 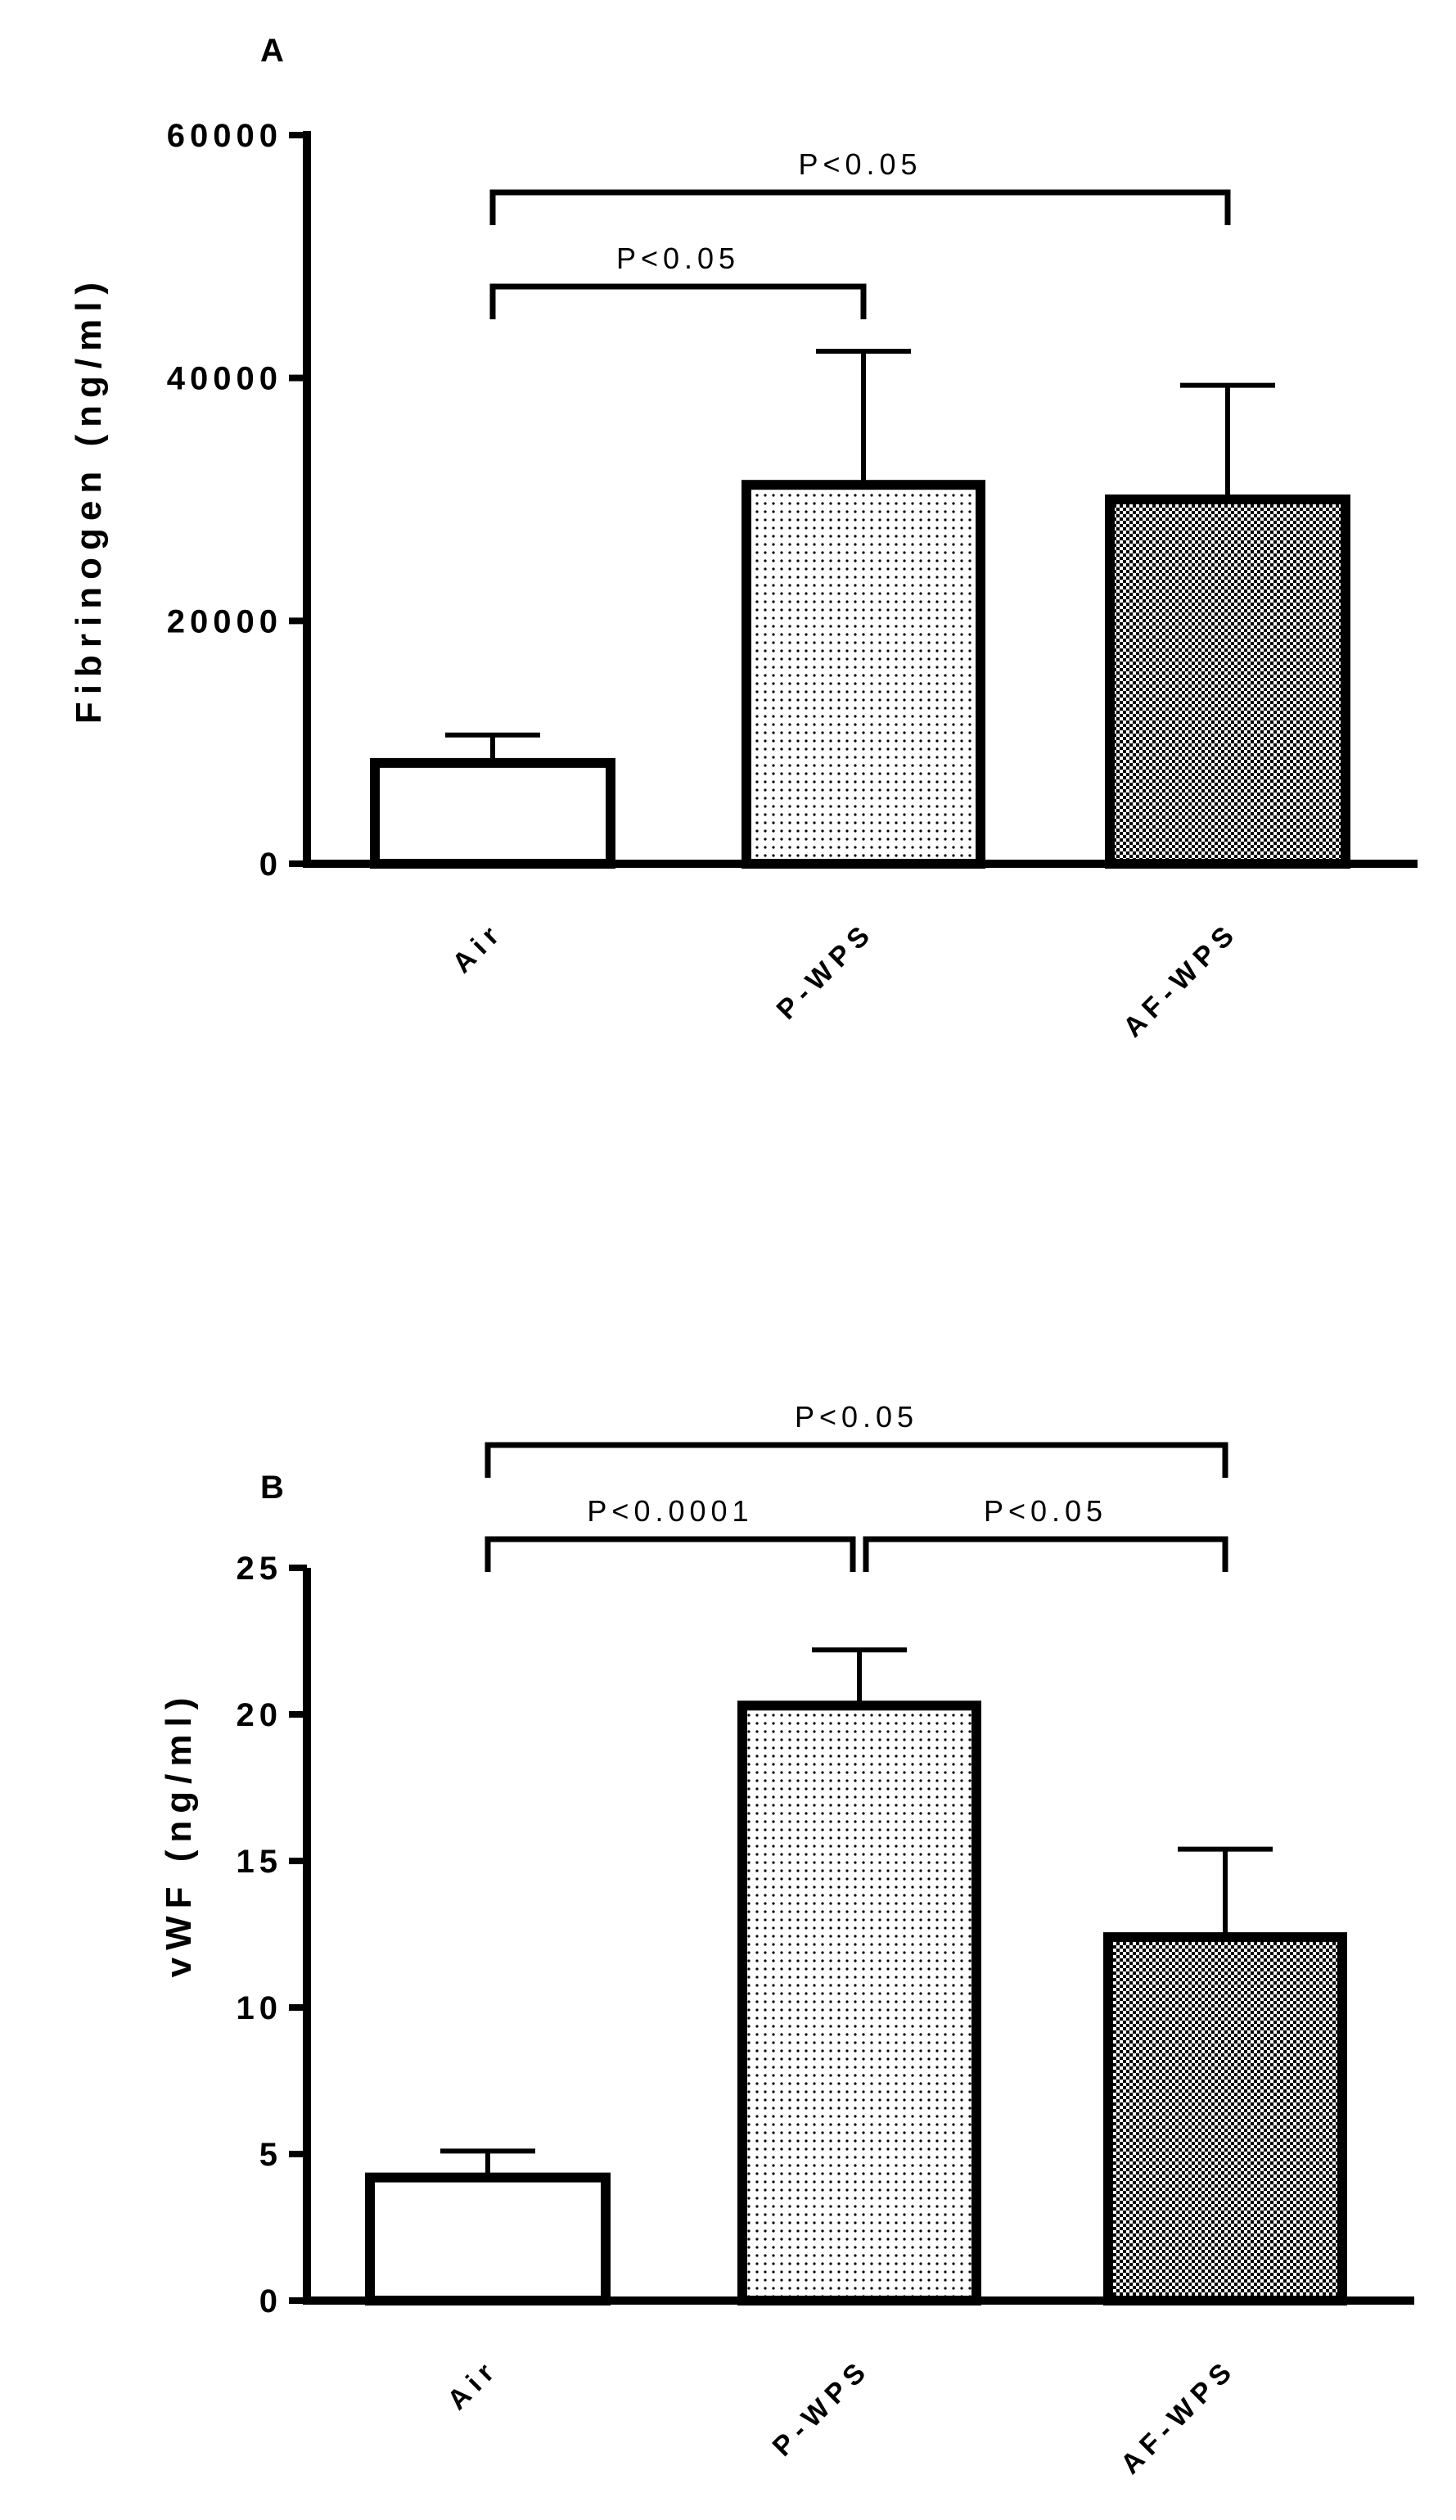 What do you see at coordinates (860, 233) in the screenshot?
I see `significance-brackets: P<0.05 P<0.05` at bounding box center [860, 233].